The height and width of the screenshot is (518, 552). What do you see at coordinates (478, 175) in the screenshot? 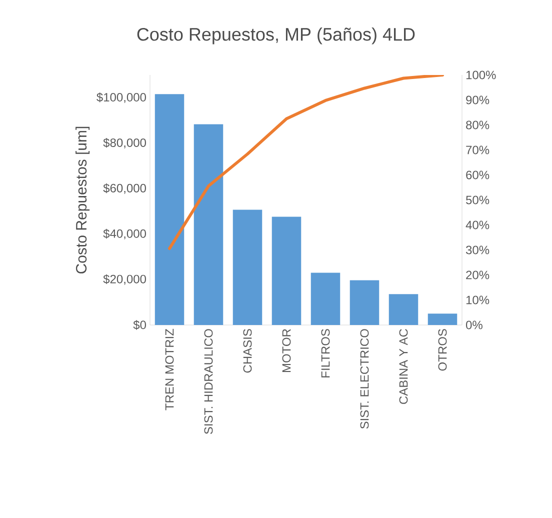
I see `y2-tick-label: 60%` at bounding box center [478, 175].